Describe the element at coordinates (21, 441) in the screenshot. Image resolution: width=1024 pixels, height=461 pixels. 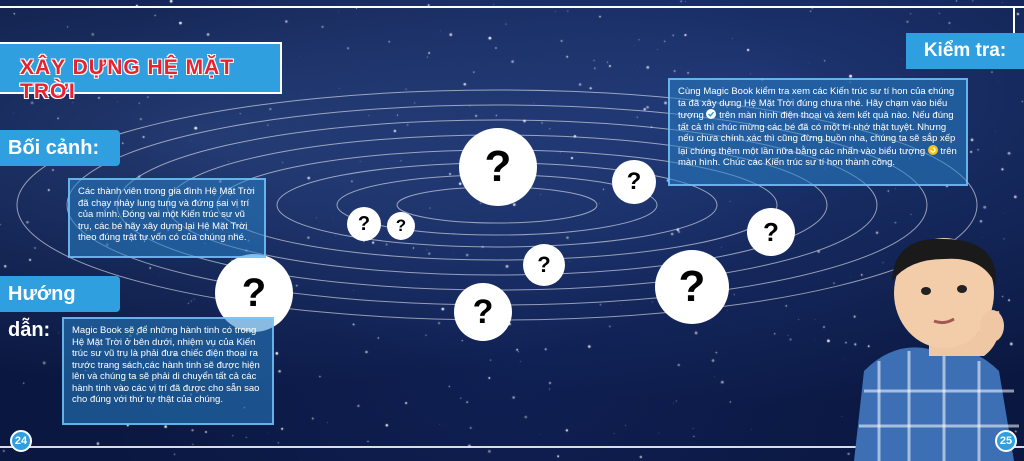
I see `page-number-left: 24` at that location.